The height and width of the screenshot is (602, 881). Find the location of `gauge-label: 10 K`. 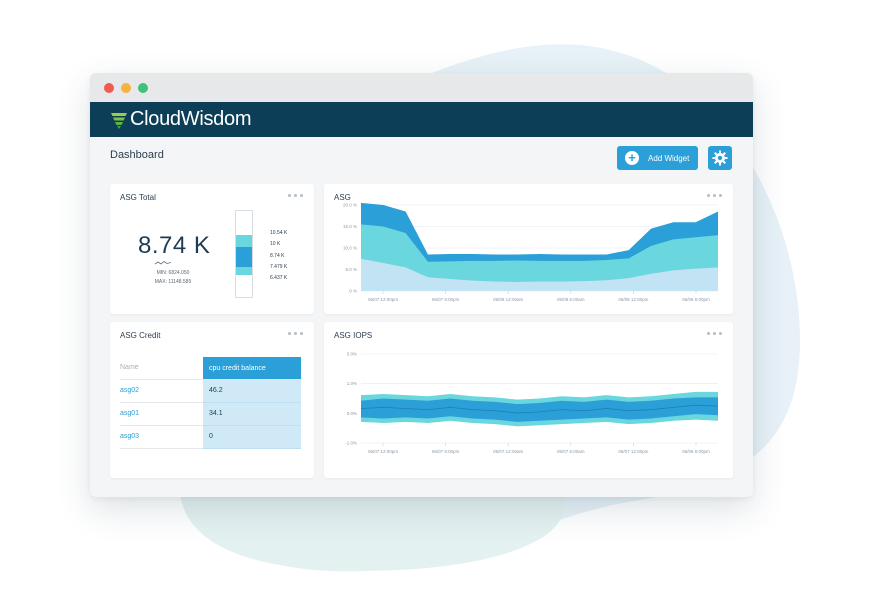

gauge-label: 10 K is located at coordinates (275, 244).